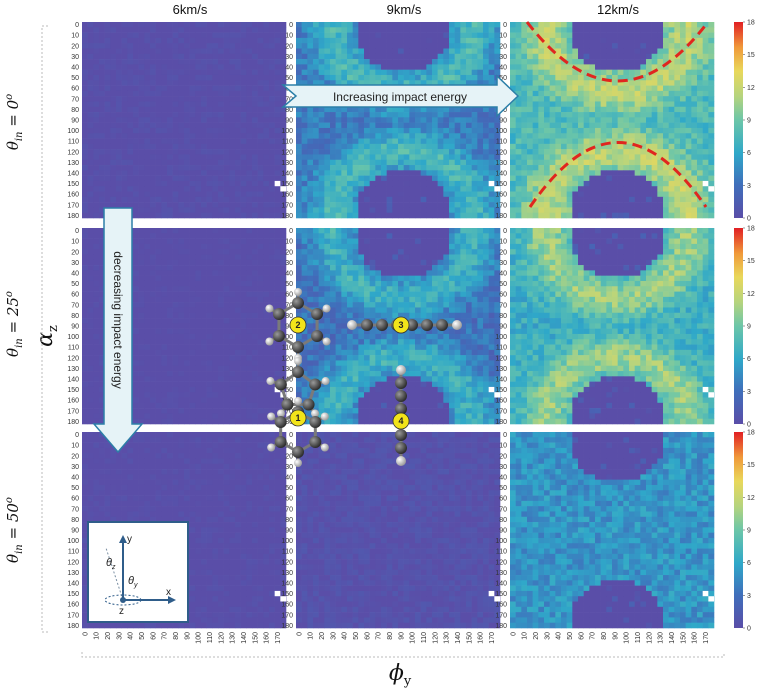  I want to click on ytick-r0-c2: 90, so click(503, 121).